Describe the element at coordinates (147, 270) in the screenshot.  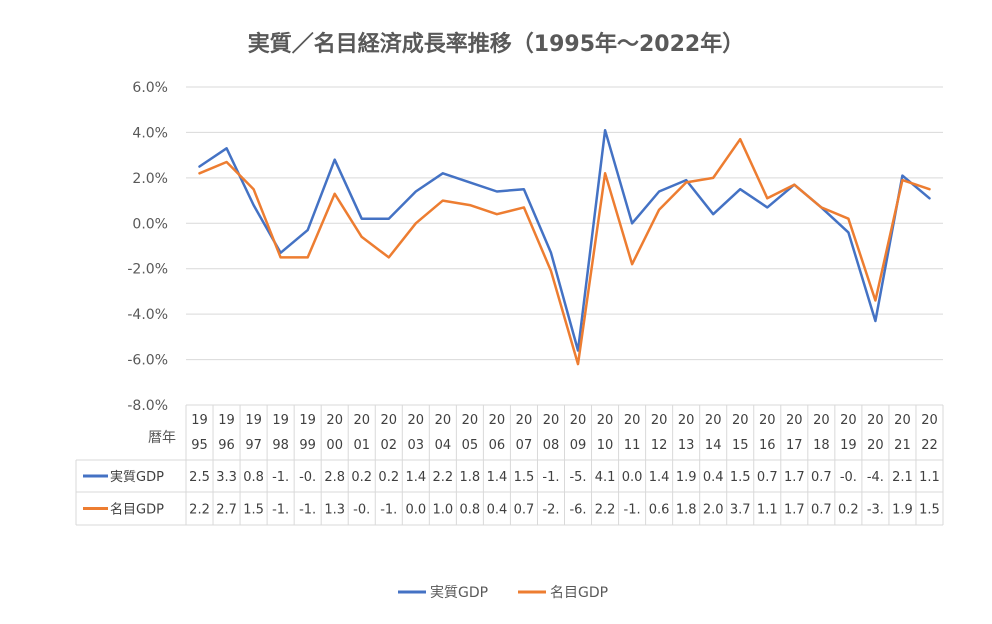
I see `y-tick-label: -2.0%` at that location.